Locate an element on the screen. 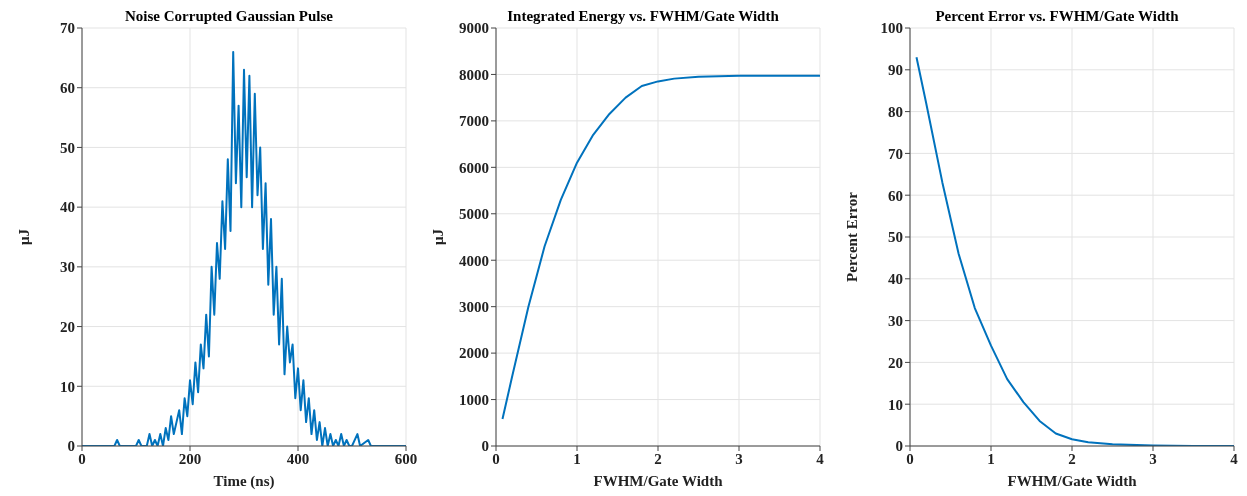  y-tick-label: 9000 is located at coordinates (474, 28).